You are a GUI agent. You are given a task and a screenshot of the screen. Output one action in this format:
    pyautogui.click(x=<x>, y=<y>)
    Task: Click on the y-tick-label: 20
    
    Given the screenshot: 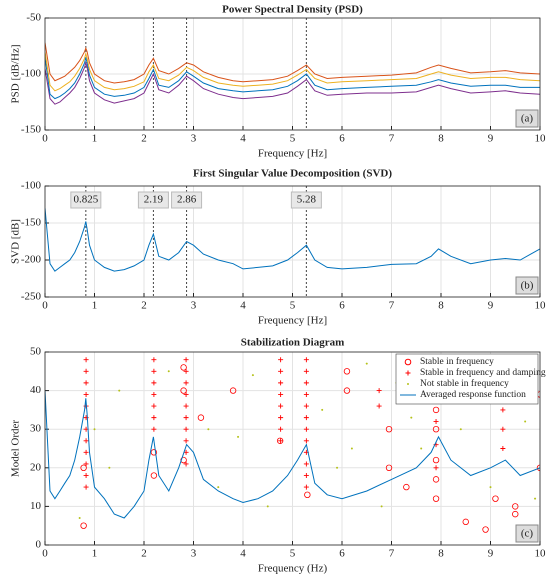 What is the action you would take?
    pyautogui.click(x=36, y=467)
    